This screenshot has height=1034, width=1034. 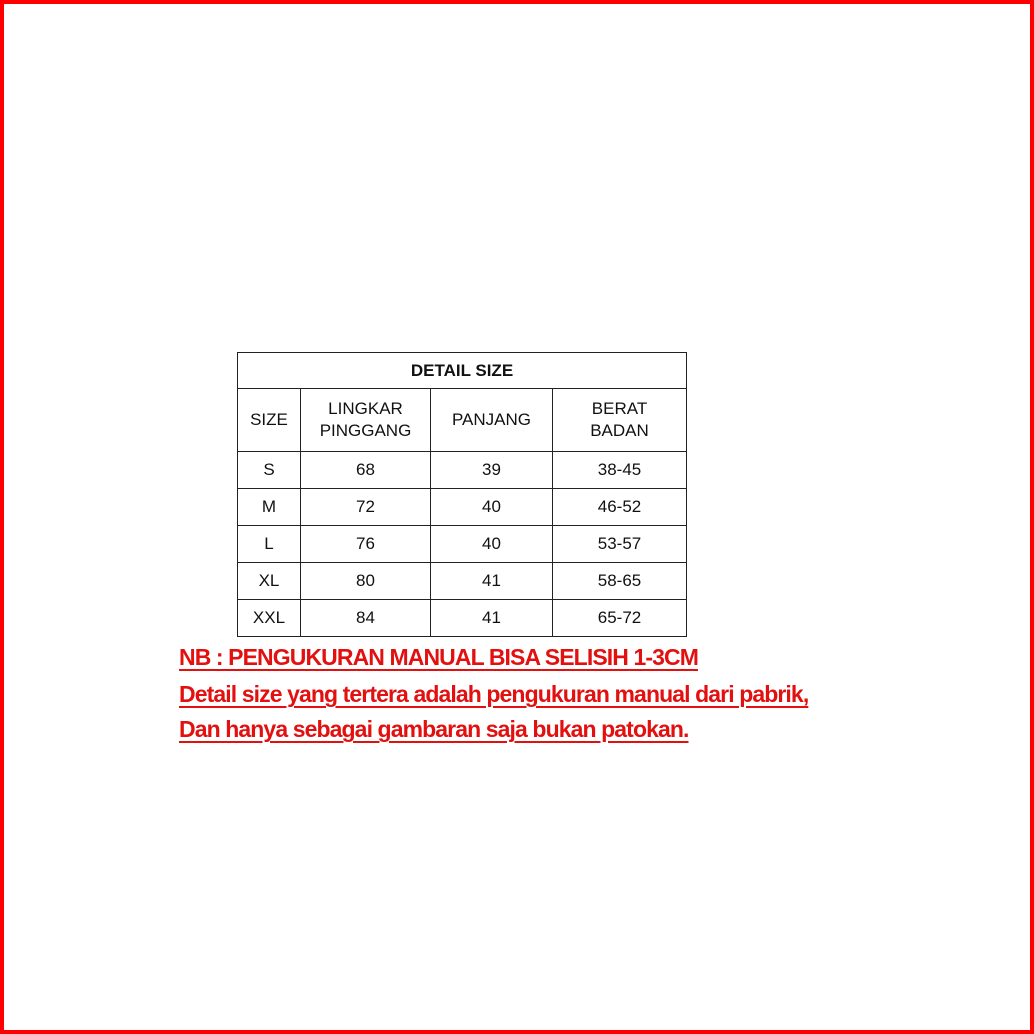 I want to click on table-cell: XL, so click(x=269, y=581).